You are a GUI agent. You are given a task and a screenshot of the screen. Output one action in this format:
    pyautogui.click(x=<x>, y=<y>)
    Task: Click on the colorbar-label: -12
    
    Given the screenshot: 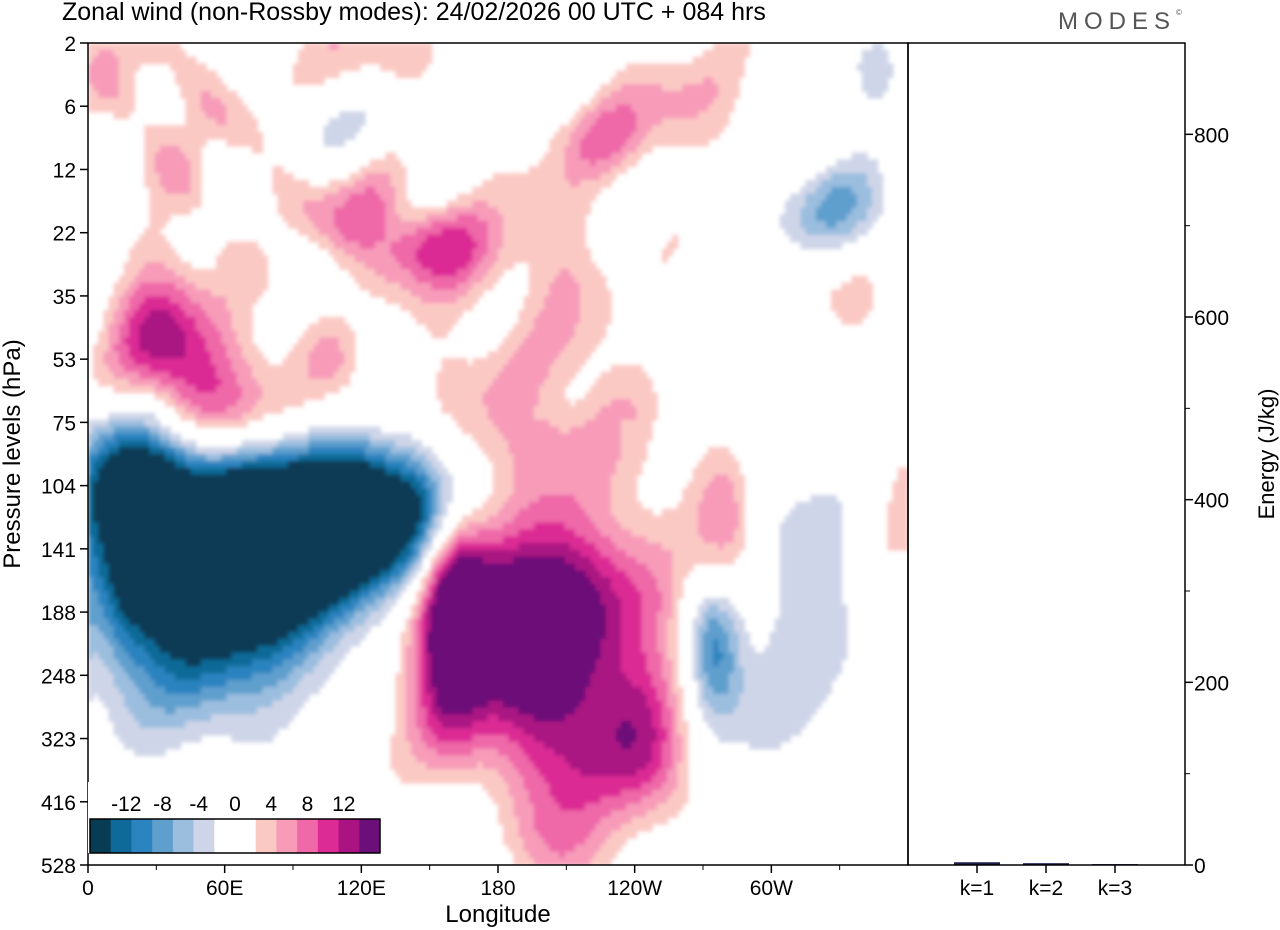 What is the action you would take?
    pyautogui.click(x=126, y=804)
    